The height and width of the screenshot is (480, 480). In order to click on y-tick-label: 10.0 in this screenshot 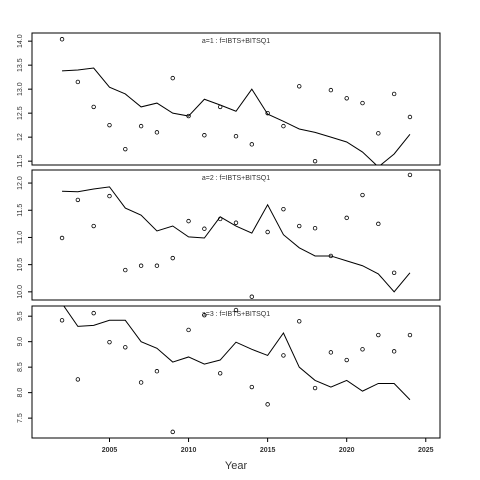, I will do `click(20, 292)`.